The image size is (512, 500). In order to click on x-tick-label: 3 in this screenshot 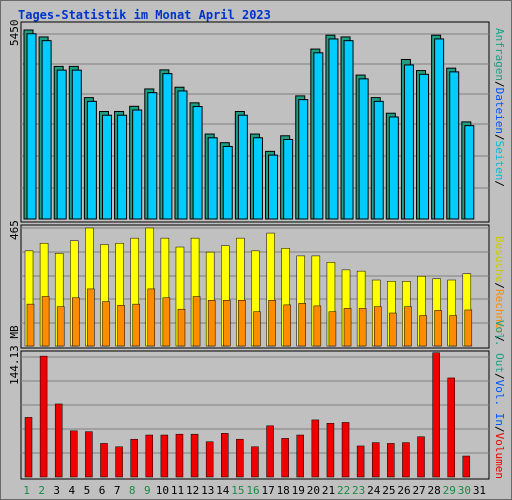, I will do `click(56, 490)`.